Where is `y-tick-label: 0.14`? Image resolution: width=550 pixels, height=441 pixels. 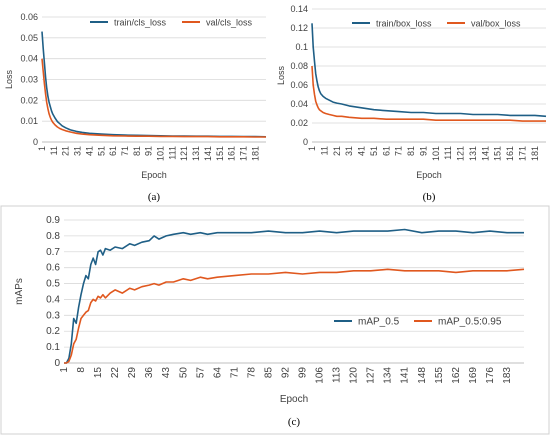 y-tick-label: 0.14 is located at coordinates (299, 9).